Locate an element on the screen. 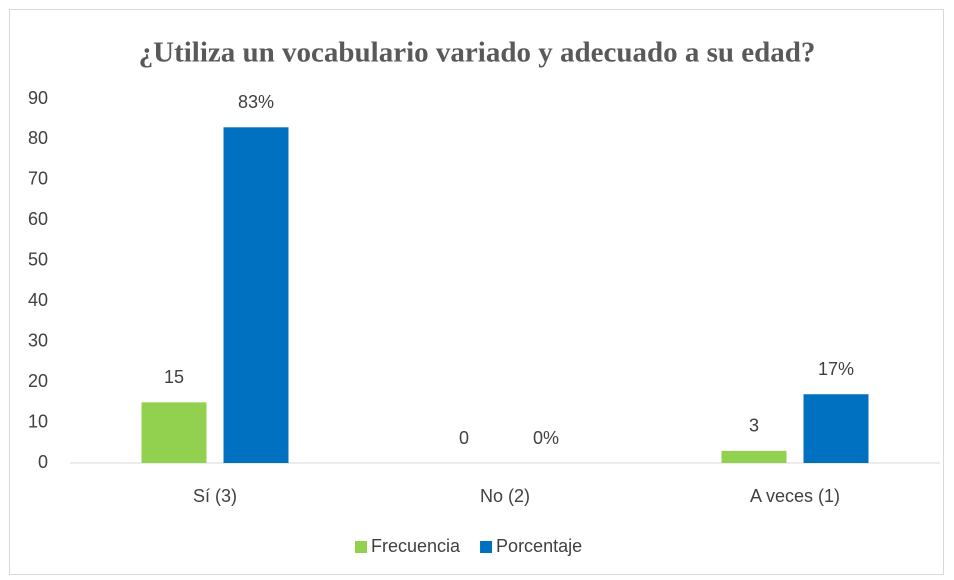 Image resolution: width=954 pixels, height=580 pixels. y-tick-label: 40 is located at coordinates (38, 300).